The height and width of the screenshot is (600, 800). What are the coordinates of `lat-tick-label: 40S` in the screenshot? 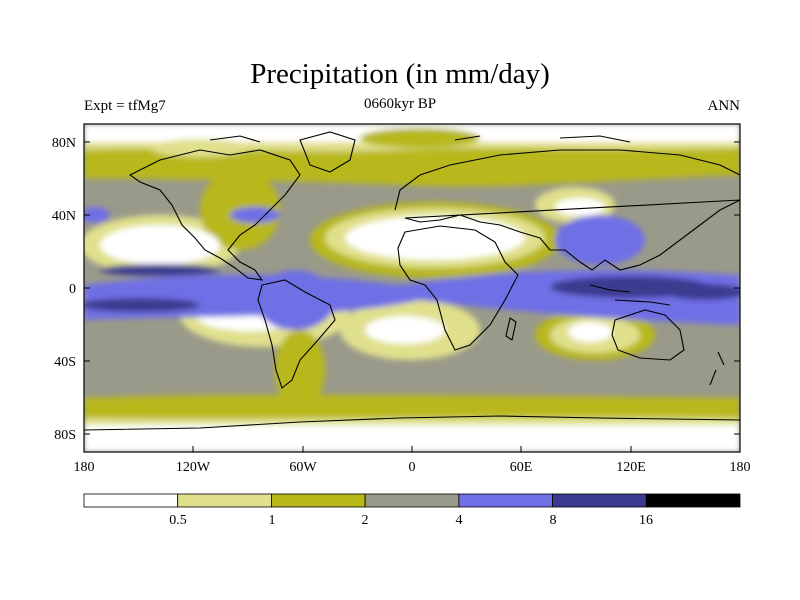 It's located at (65, 362).